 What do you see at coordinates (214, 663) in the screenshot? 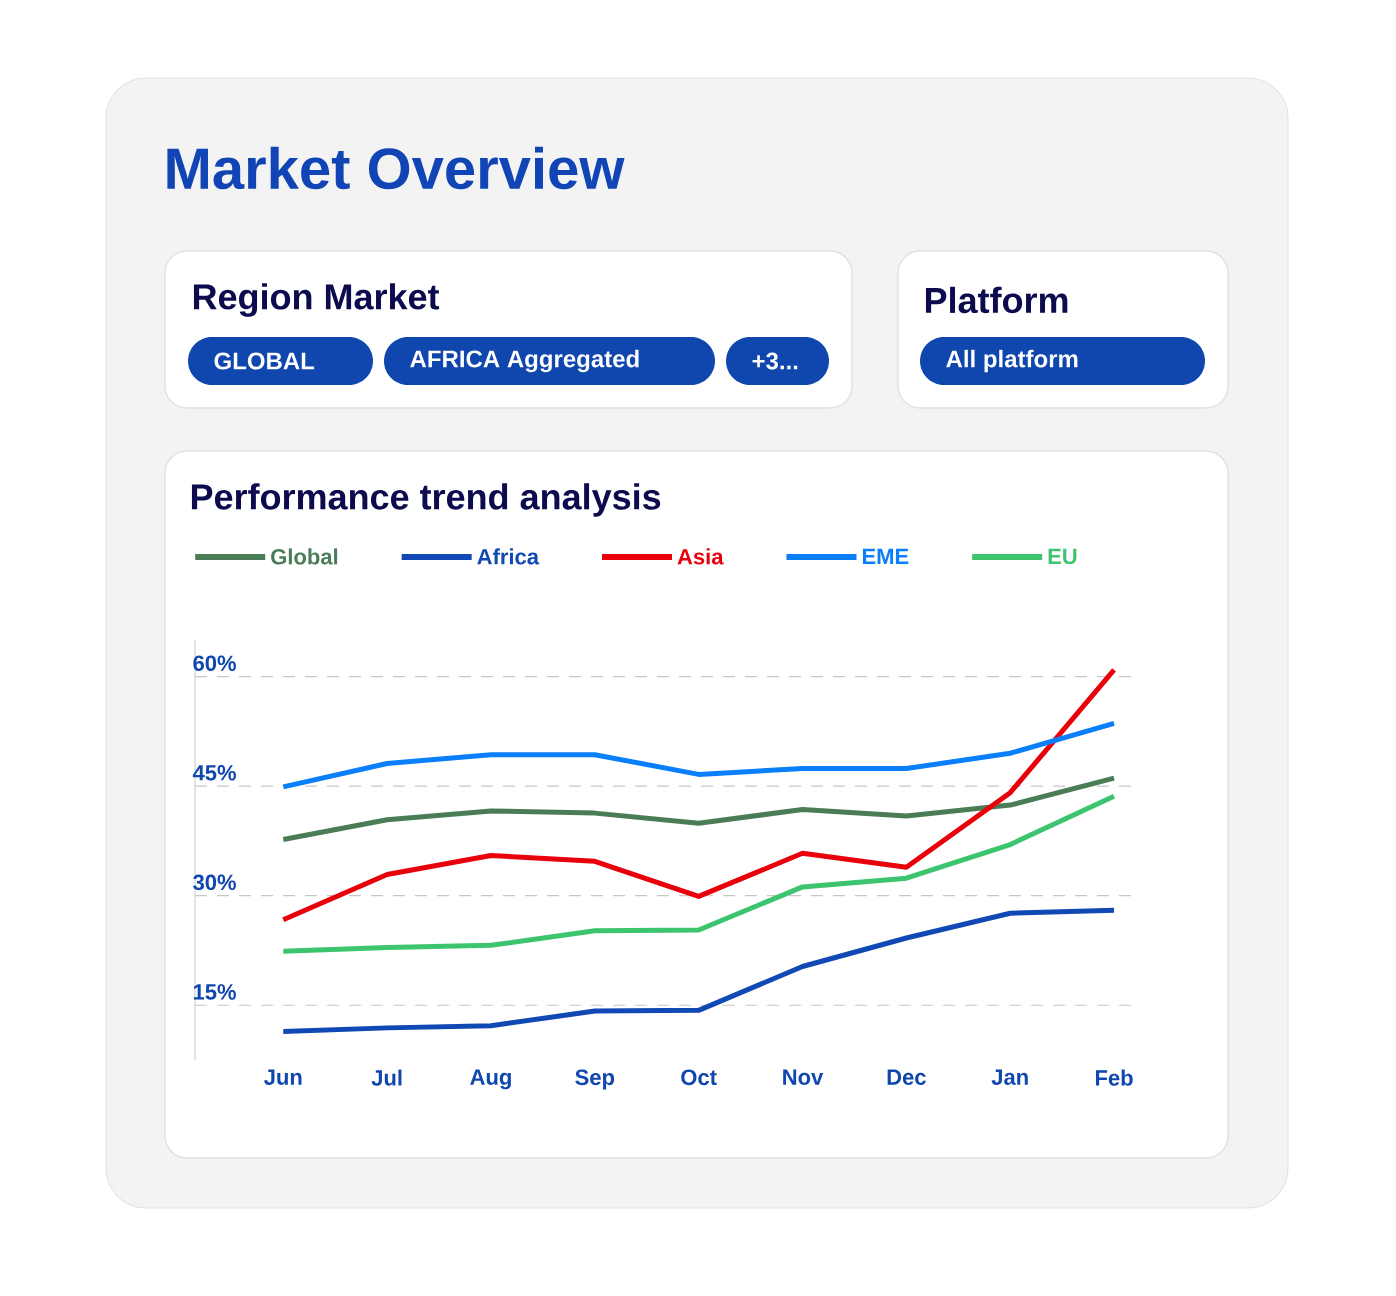
I see `y-tick-label: 60%` at bounding box center [214, 663].